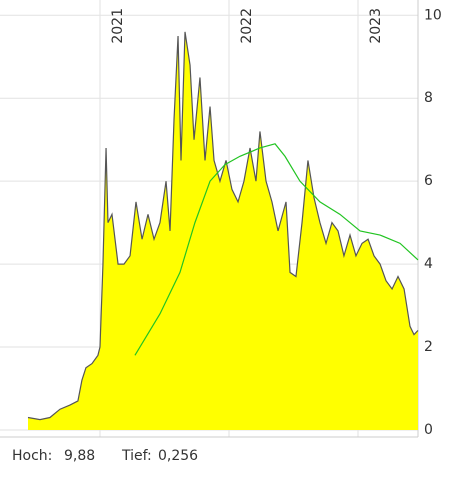 The height and width of the screenshot is (483, 463). I want to click on x-tick-label: 2023, so click(376, 26).